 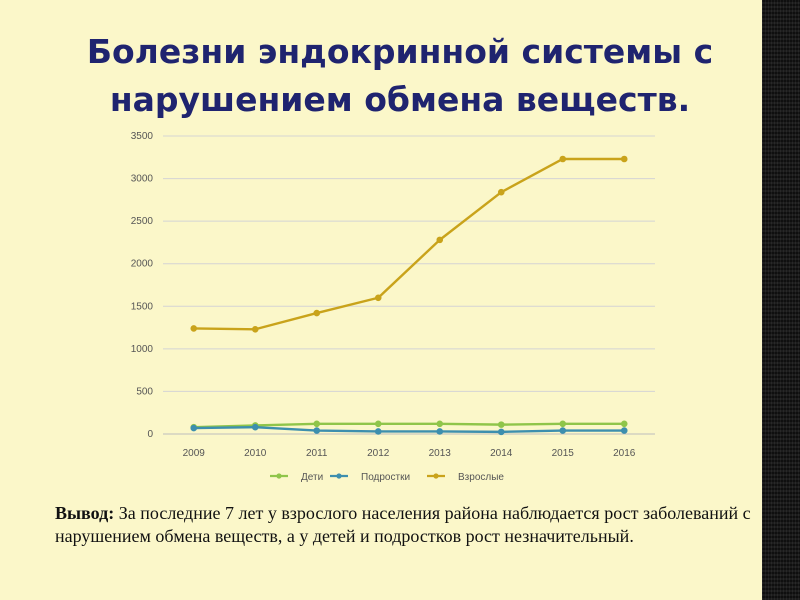 What do you see at coordinates (501, 453) in the screenshot?
I see `x-tick-label: 2014` at bounding box center [501, 453].